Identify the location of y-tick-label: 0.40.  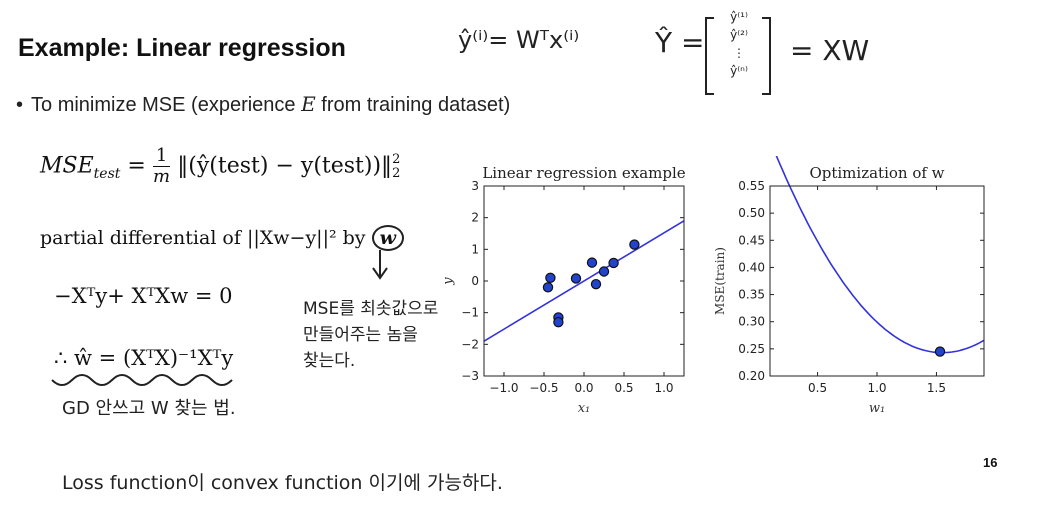
(751, 267).